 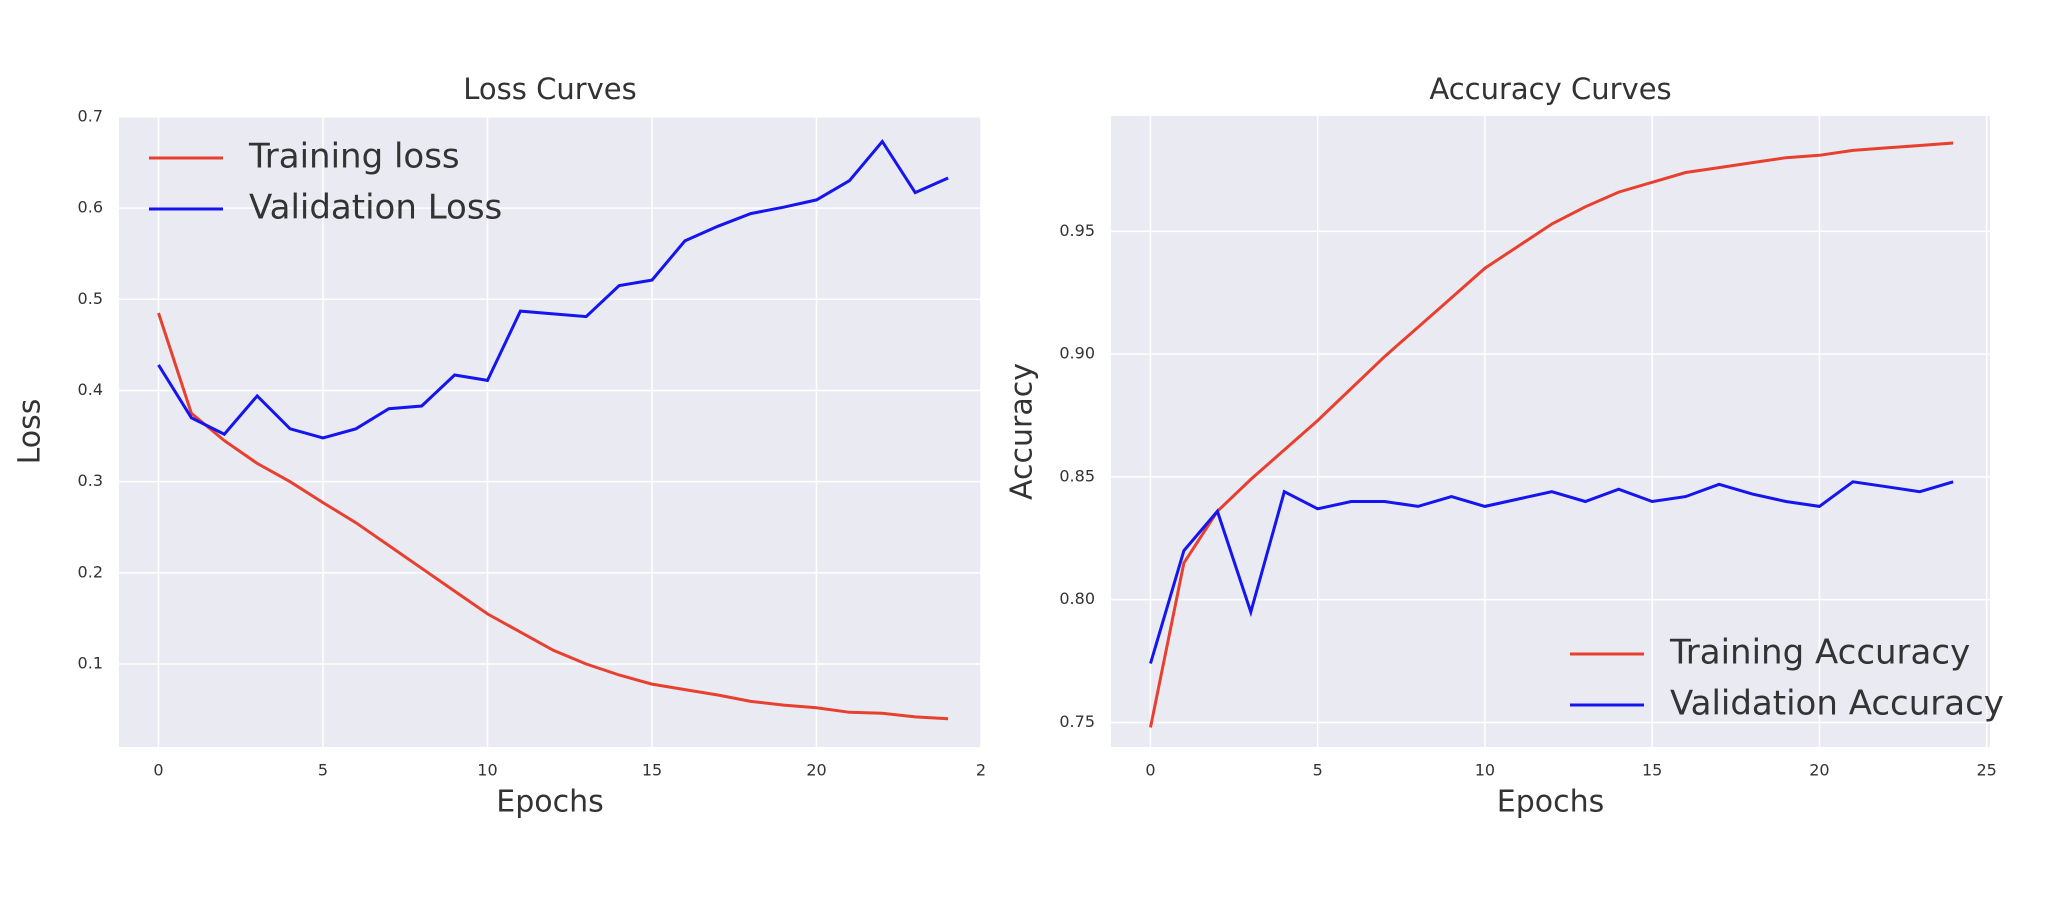 I want to click on y-tick-label: 0.5, so click(x=90, y=298).